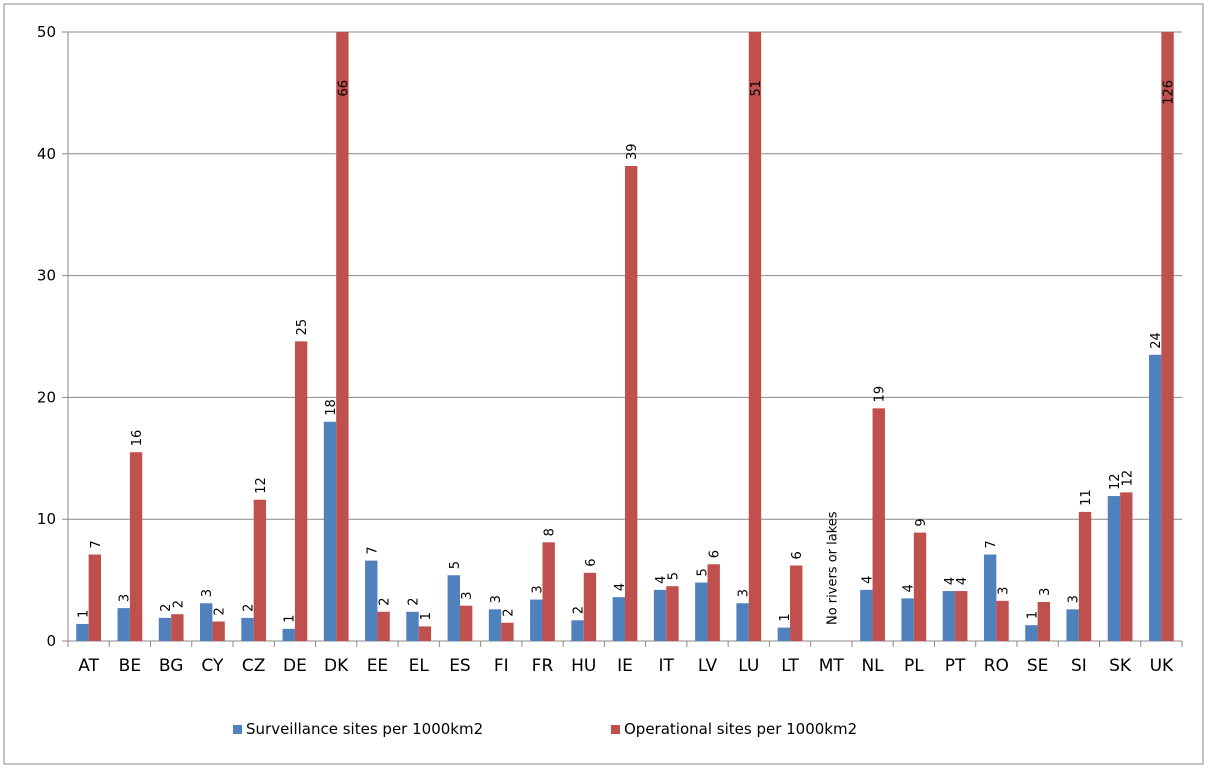  I want to click on x-tick-label: RO, so click(996, 666).